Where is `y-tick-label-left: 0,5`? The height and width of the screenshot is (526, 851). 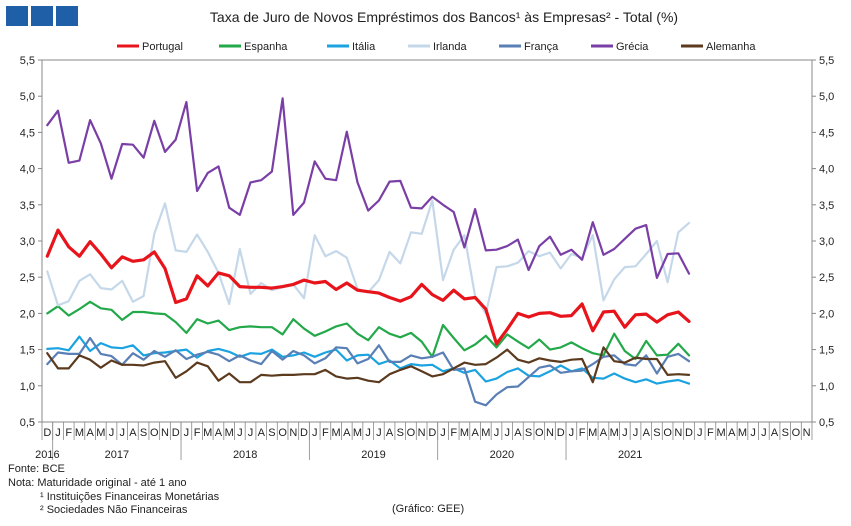
y-tick-label-left: 0,5 is located at coordinates (27, 423).